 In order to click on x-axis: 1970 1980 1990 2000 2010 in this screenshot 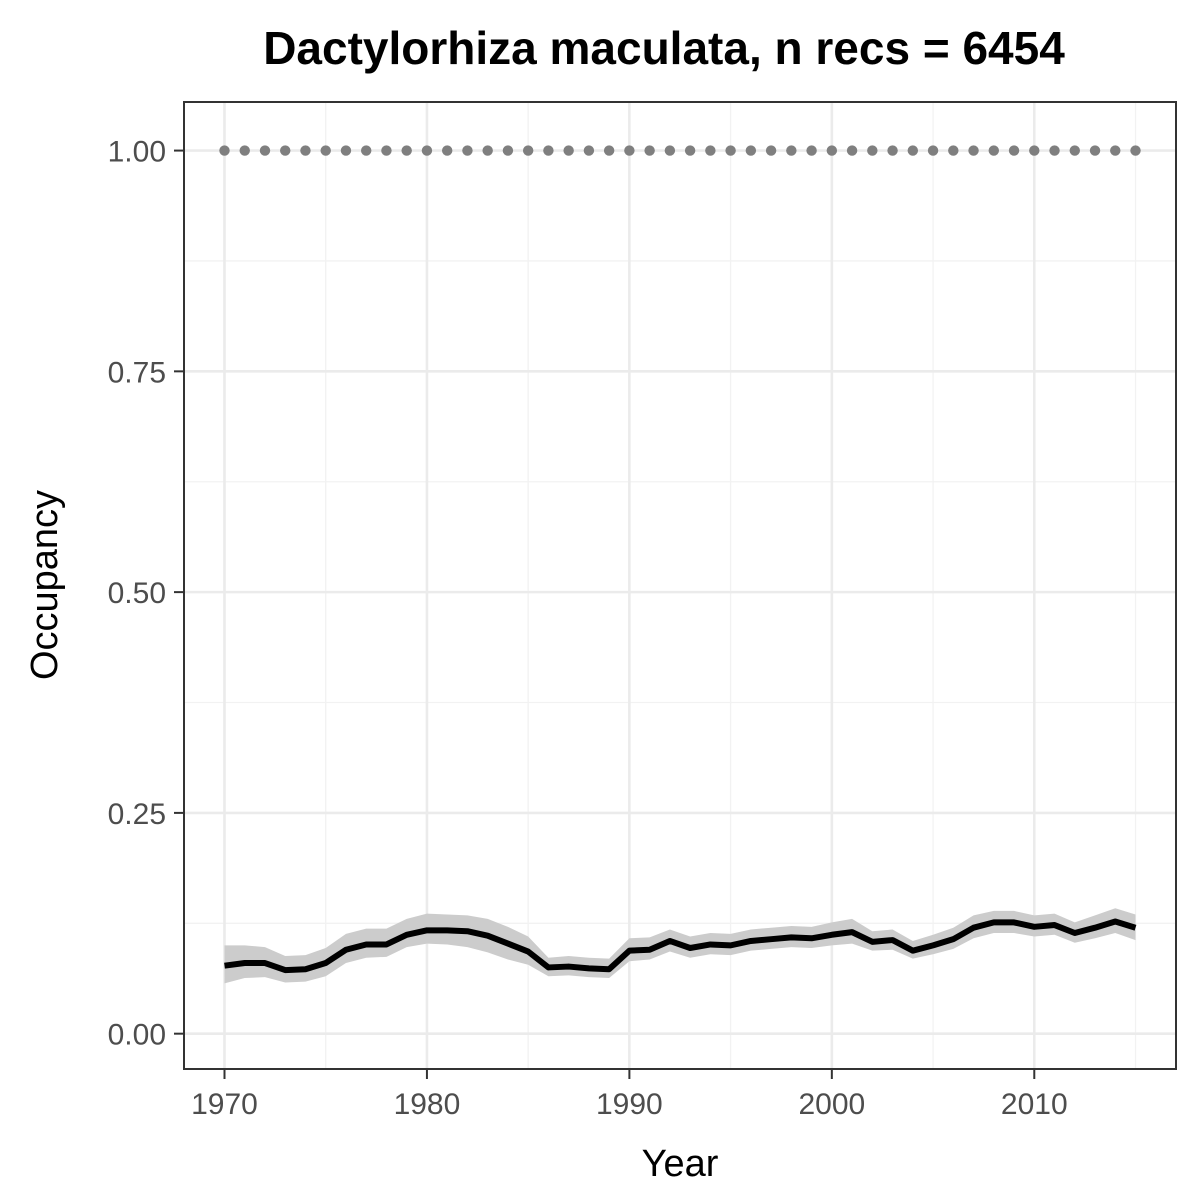, I will do `click(629, 1095)`.